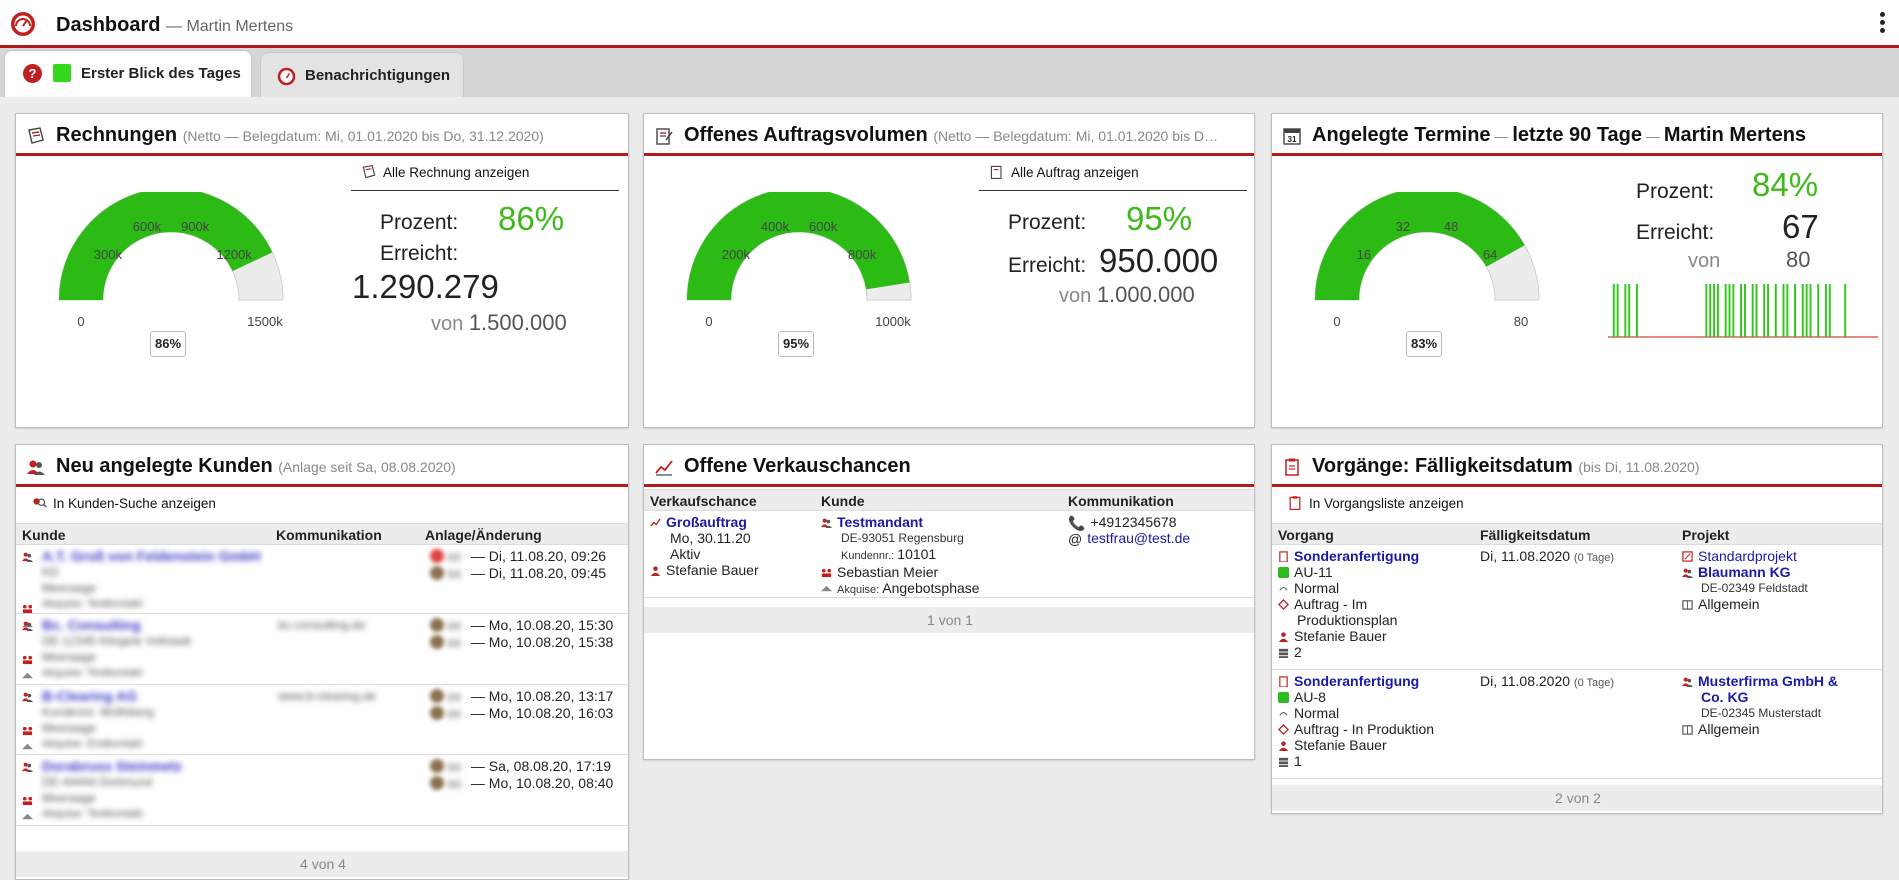  I want to click on help-icon: ?, so click(32, 73).